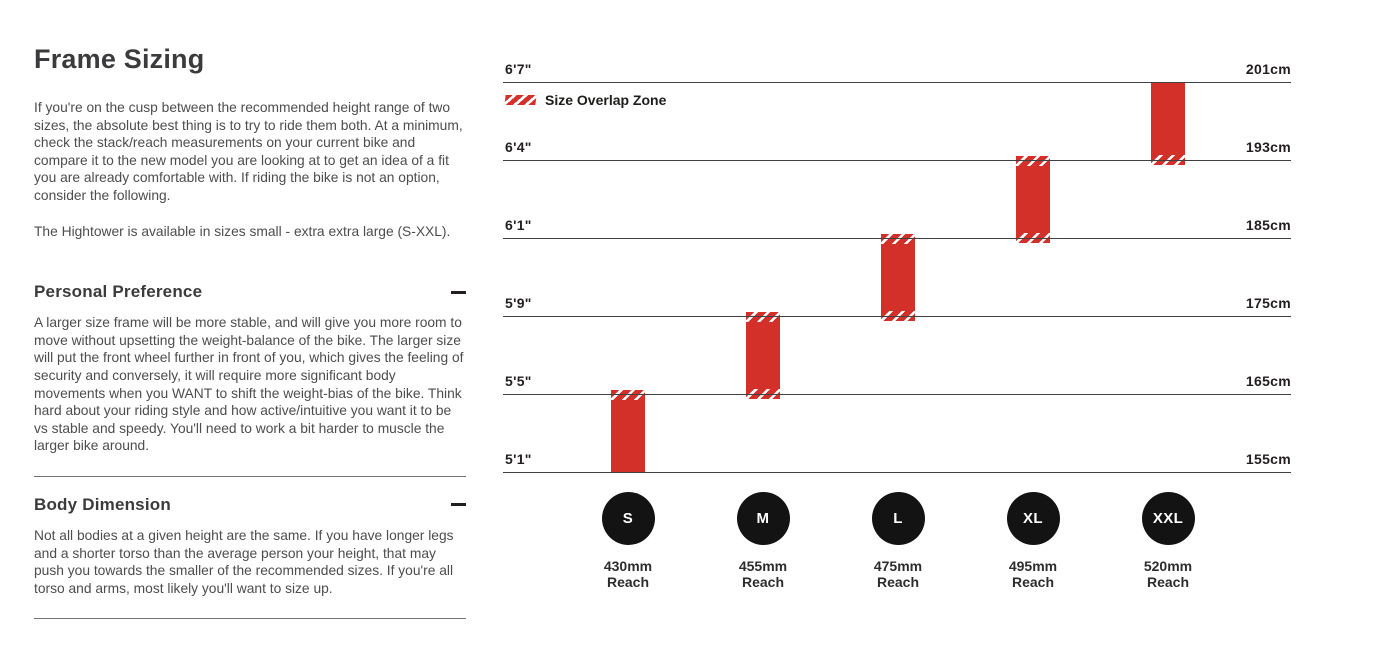 This screenshot has width=1374, height=648. Describe the element at coordinates (898, 277) in the screenshot. I see `size-range-bar-l` at that location.